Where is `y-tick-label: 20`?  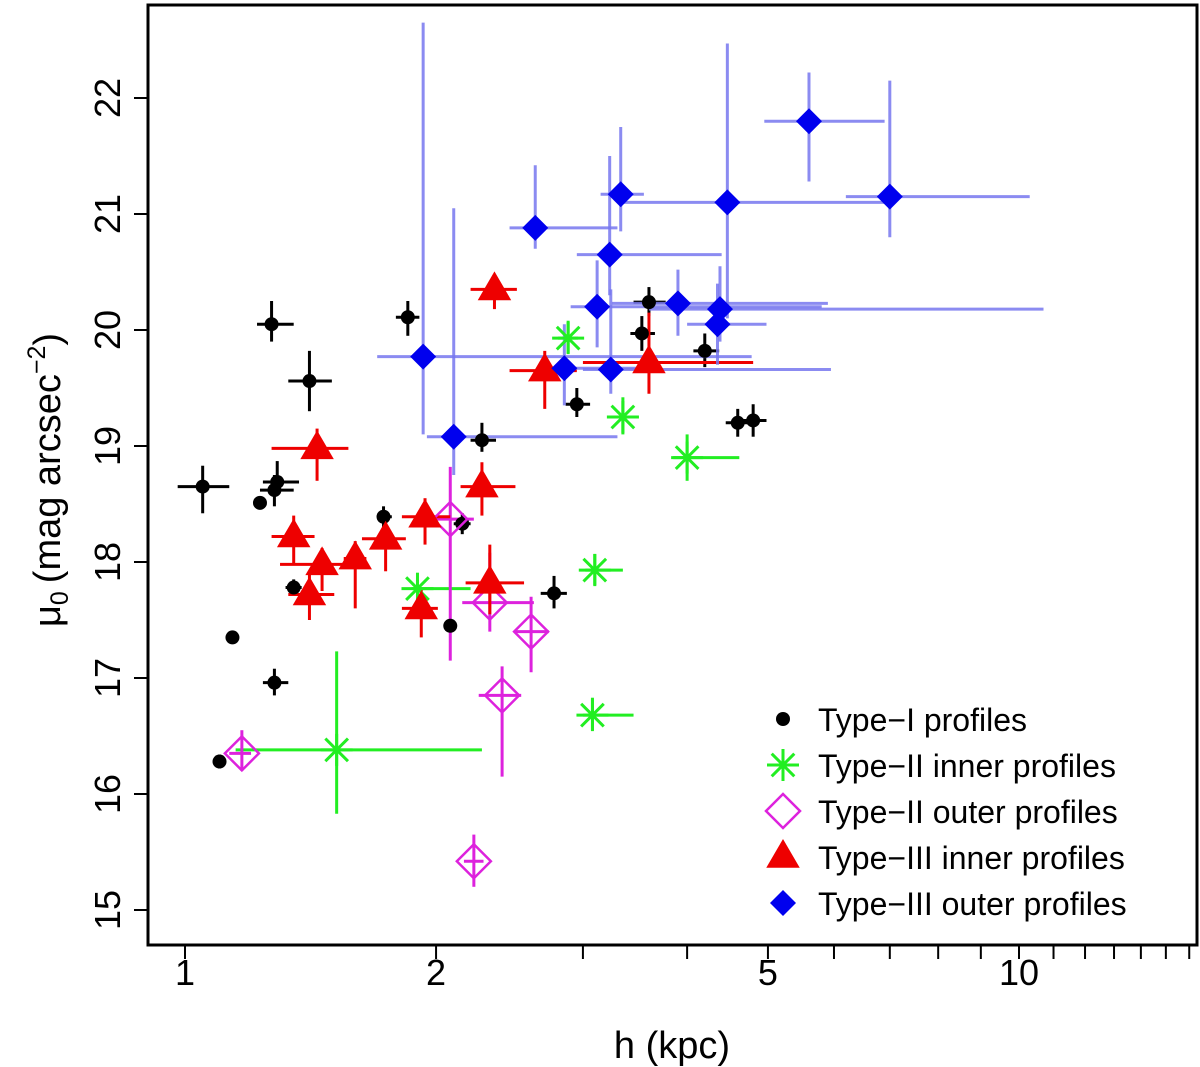 y-tick-label: 20 is located at coordinates (107, 330).